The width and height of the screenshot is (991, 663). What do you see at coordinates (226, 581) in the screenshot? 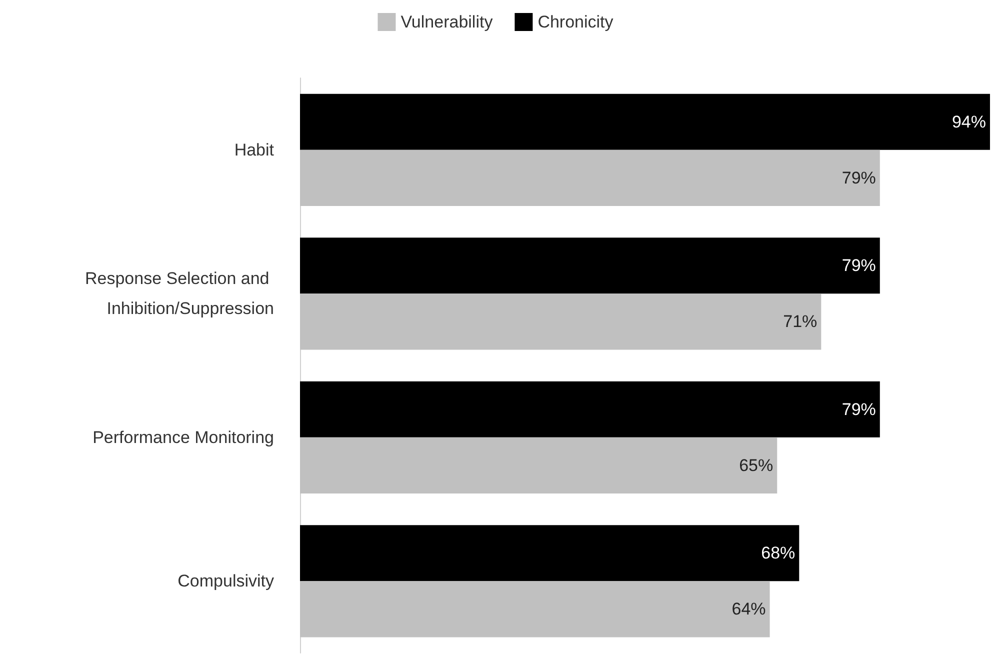
I see `y-tick-label: Compulsivity` at bounding box center [226, 581].